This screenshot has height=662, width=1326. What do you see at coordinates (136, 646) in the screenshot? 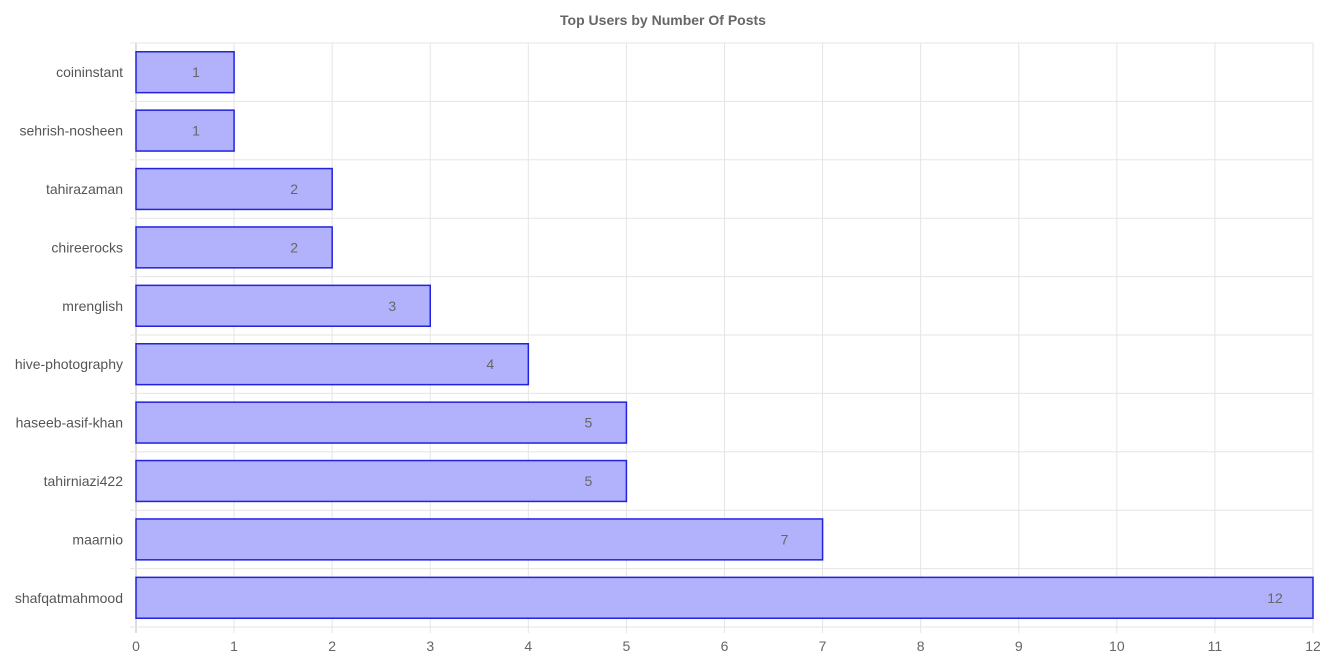
I see `x-tick-label: 0` at bounding box center [136, 646].